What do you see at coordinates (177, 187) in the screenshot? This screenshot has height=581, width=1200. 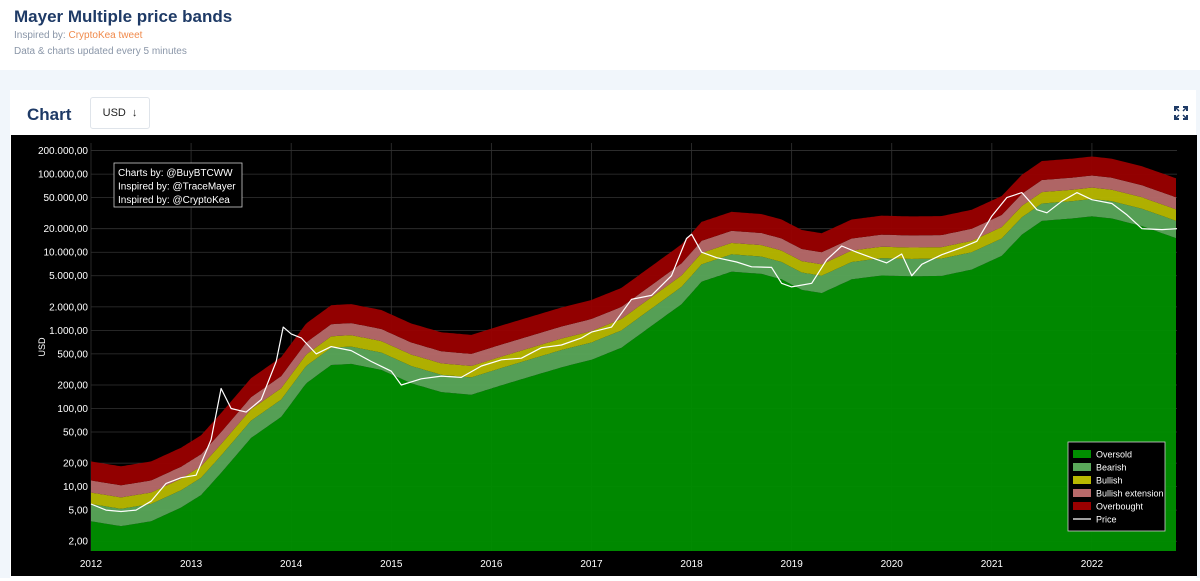 I see `annotation-line: Inspired by: @TraceMayer` at bounding box center [177, 187].